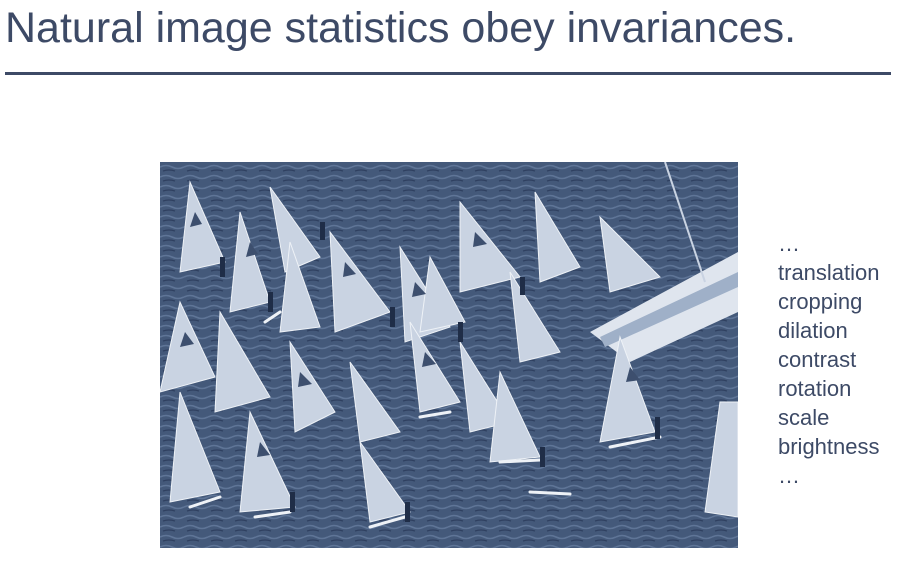  Describe the element at coordinates (829, 446) in the screenshot. I see `list-item: brightness` at that location.